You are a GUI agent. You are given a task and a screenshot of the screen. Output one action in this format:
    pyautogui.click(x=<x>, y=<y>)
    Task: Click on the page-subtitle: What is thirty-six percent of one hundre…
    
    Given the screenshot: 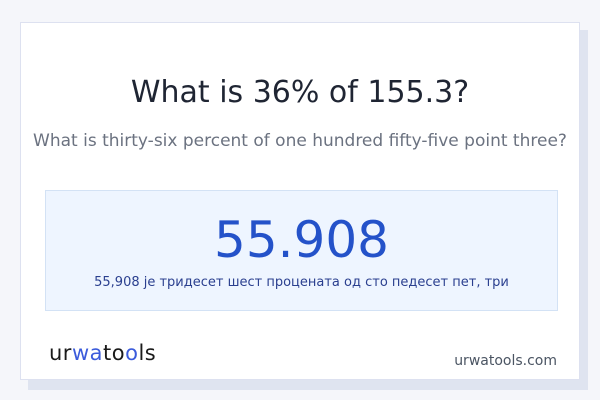 What is the action you would take?
    pyautogui.click(x=300, y=141)
    